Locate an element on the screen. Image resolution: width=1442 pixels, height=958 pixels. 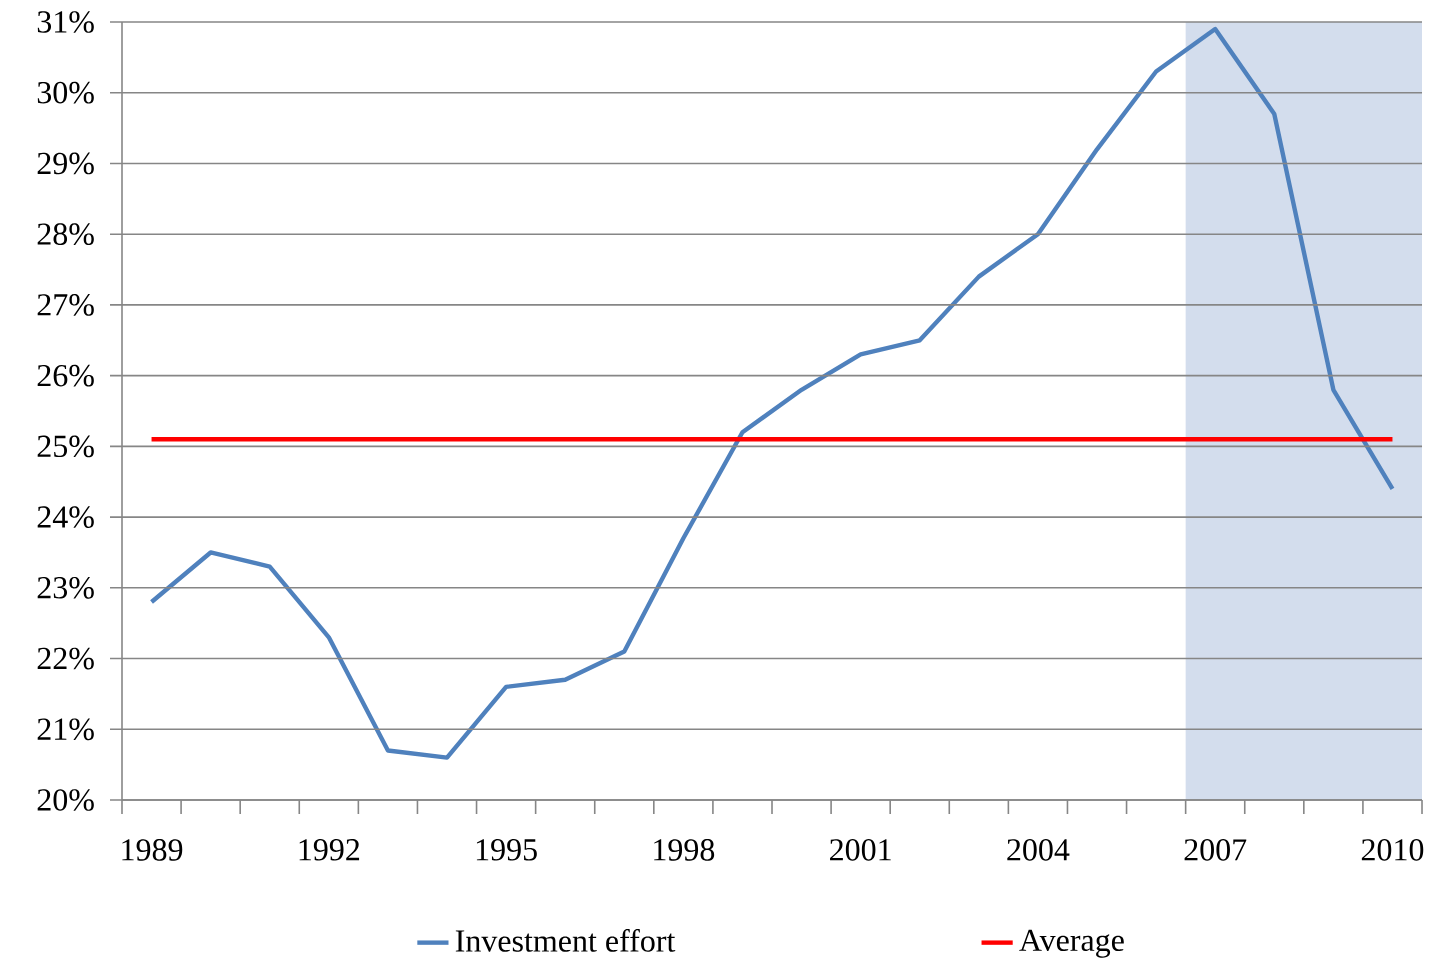
legend-label: Investment effort is located at coordinates (565, 940).